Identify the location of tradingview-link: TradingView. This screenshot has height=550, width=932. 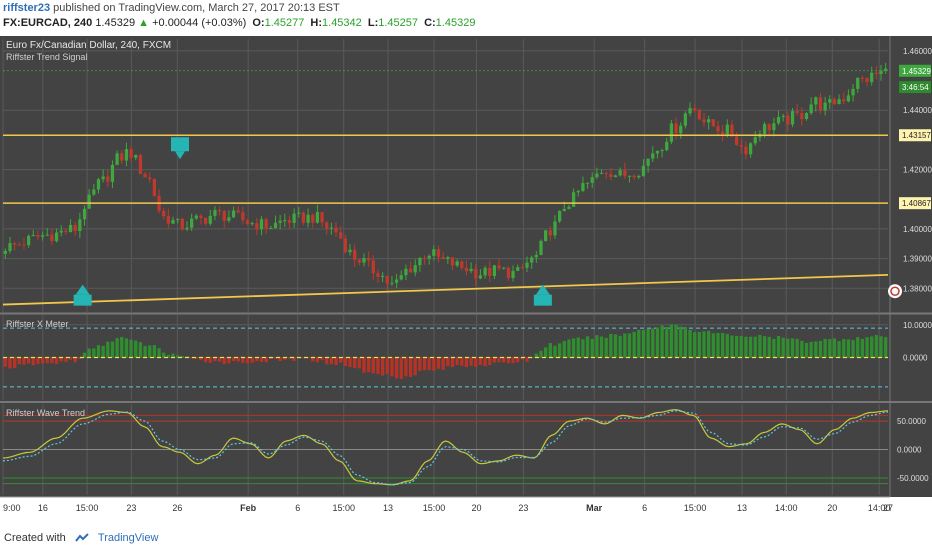
(128, 538).